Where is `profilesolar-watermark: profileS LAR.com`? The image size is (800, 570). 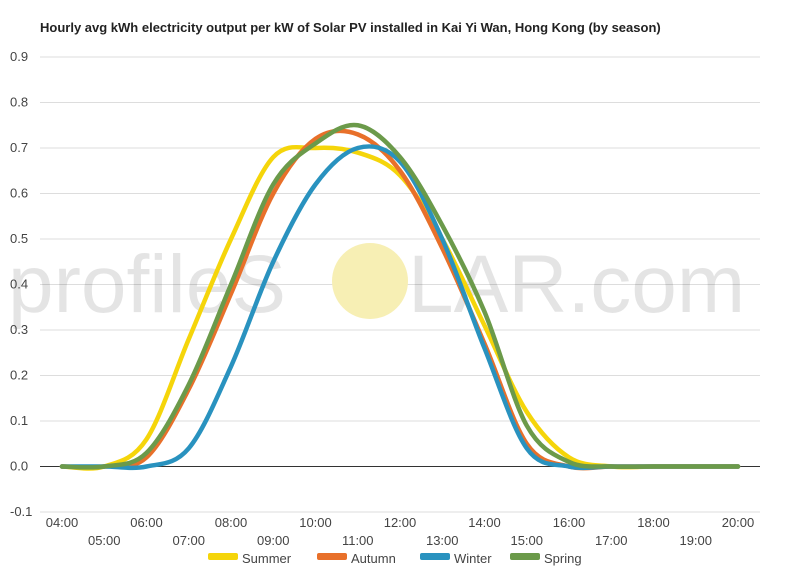 profilesolar-watermark: profileS LAR.com is located at coordinates (376, 284).